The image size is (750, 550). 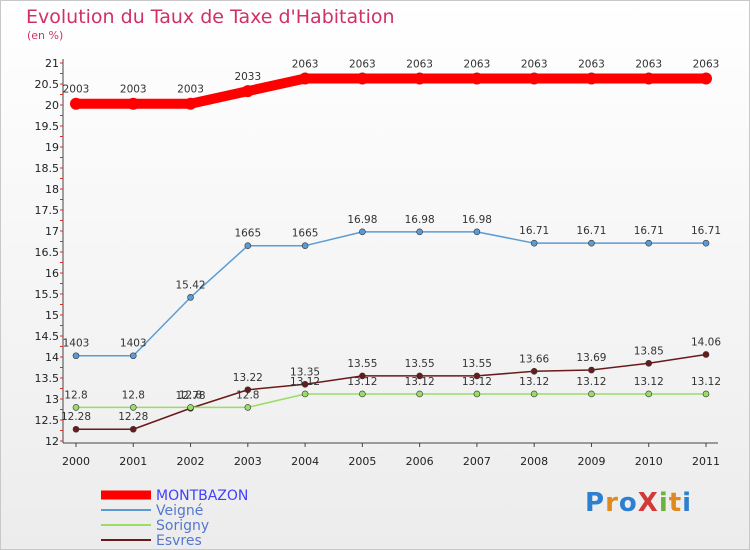 What do you see at coordinates (210, 17) in the screenshot?
I see `chart-title: Evolution du Taux de Taxe d'Habitation` at bounding box center [210, 17].